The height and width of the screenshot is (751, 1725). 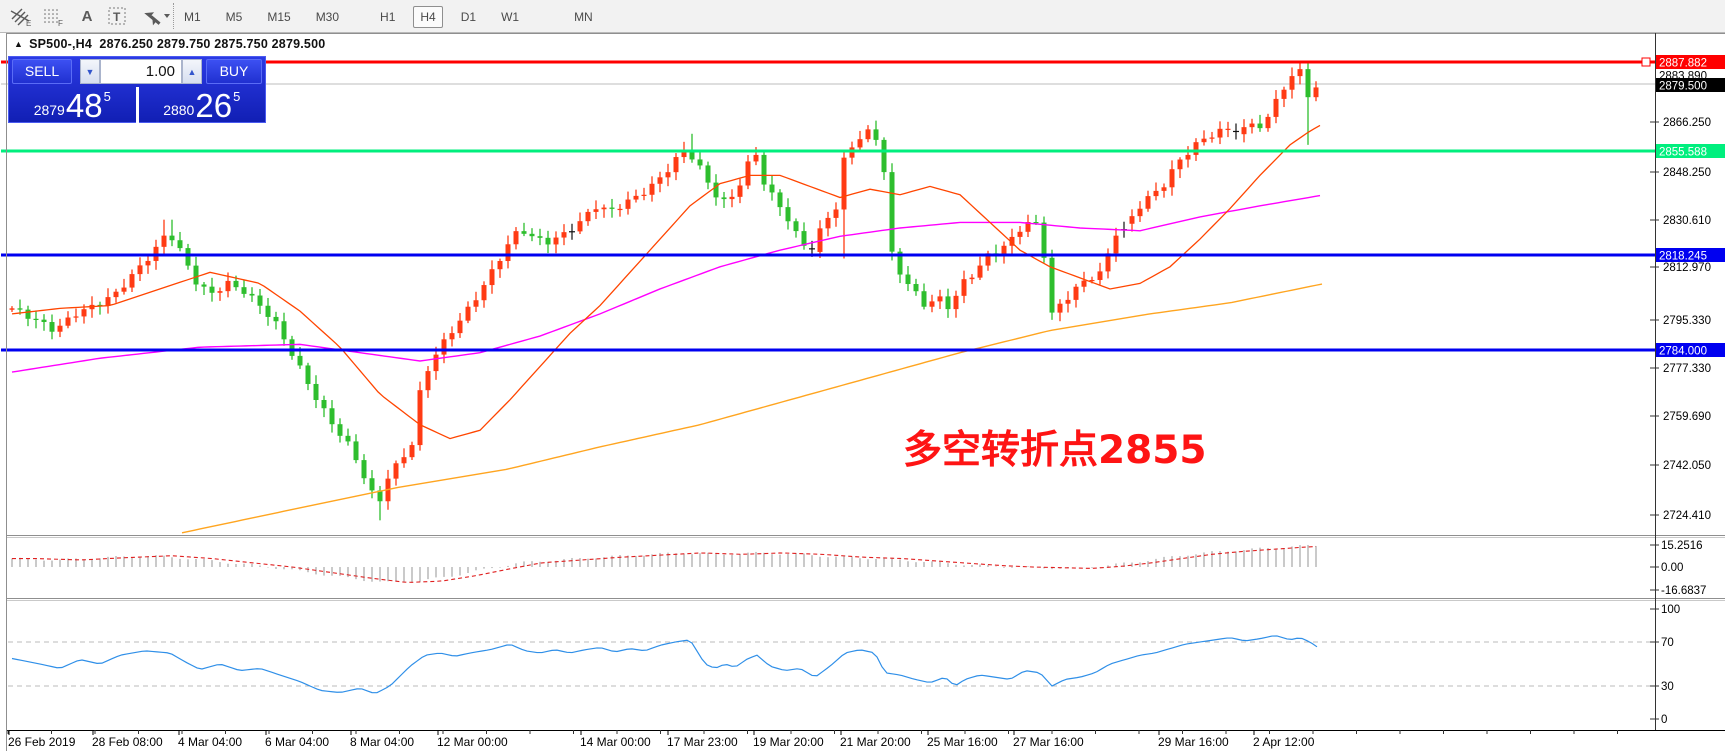 What do you see at coordinates (234, 71) in the screenshot?
I see `buy-button: BUY` at bounding box center [234, 71].